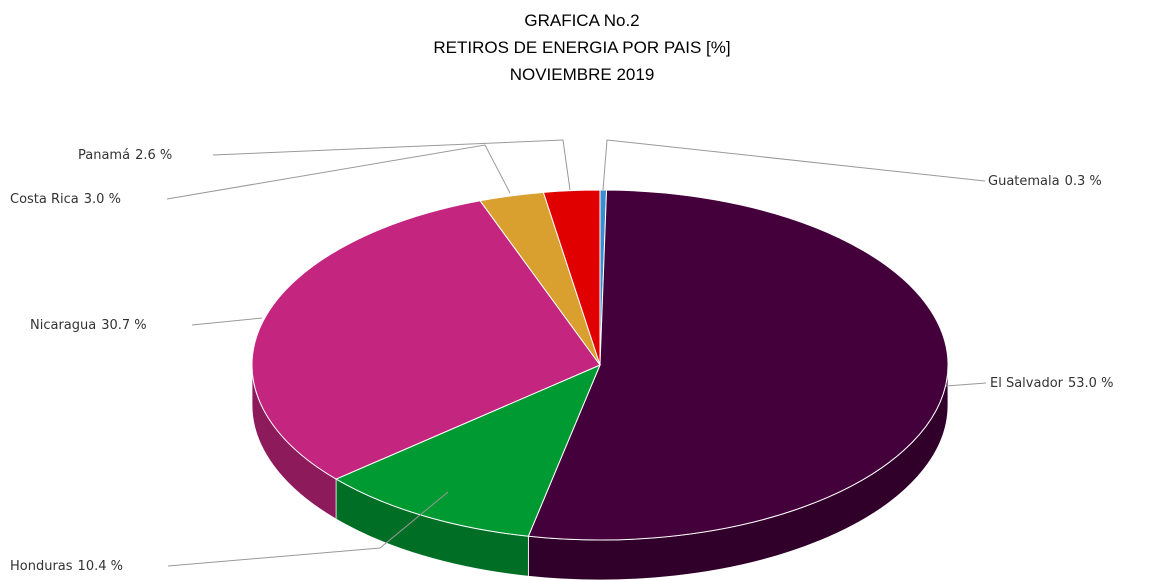 This screenshot has width=1164, height=580. I want to click on label-category: Panamá, so click(104, 155).